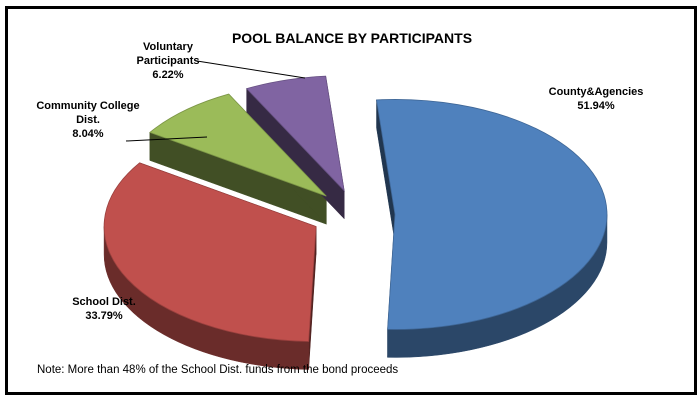  I want to click on slice-label-school-dist-: School Dist. 33.79%, so click(104, 309).